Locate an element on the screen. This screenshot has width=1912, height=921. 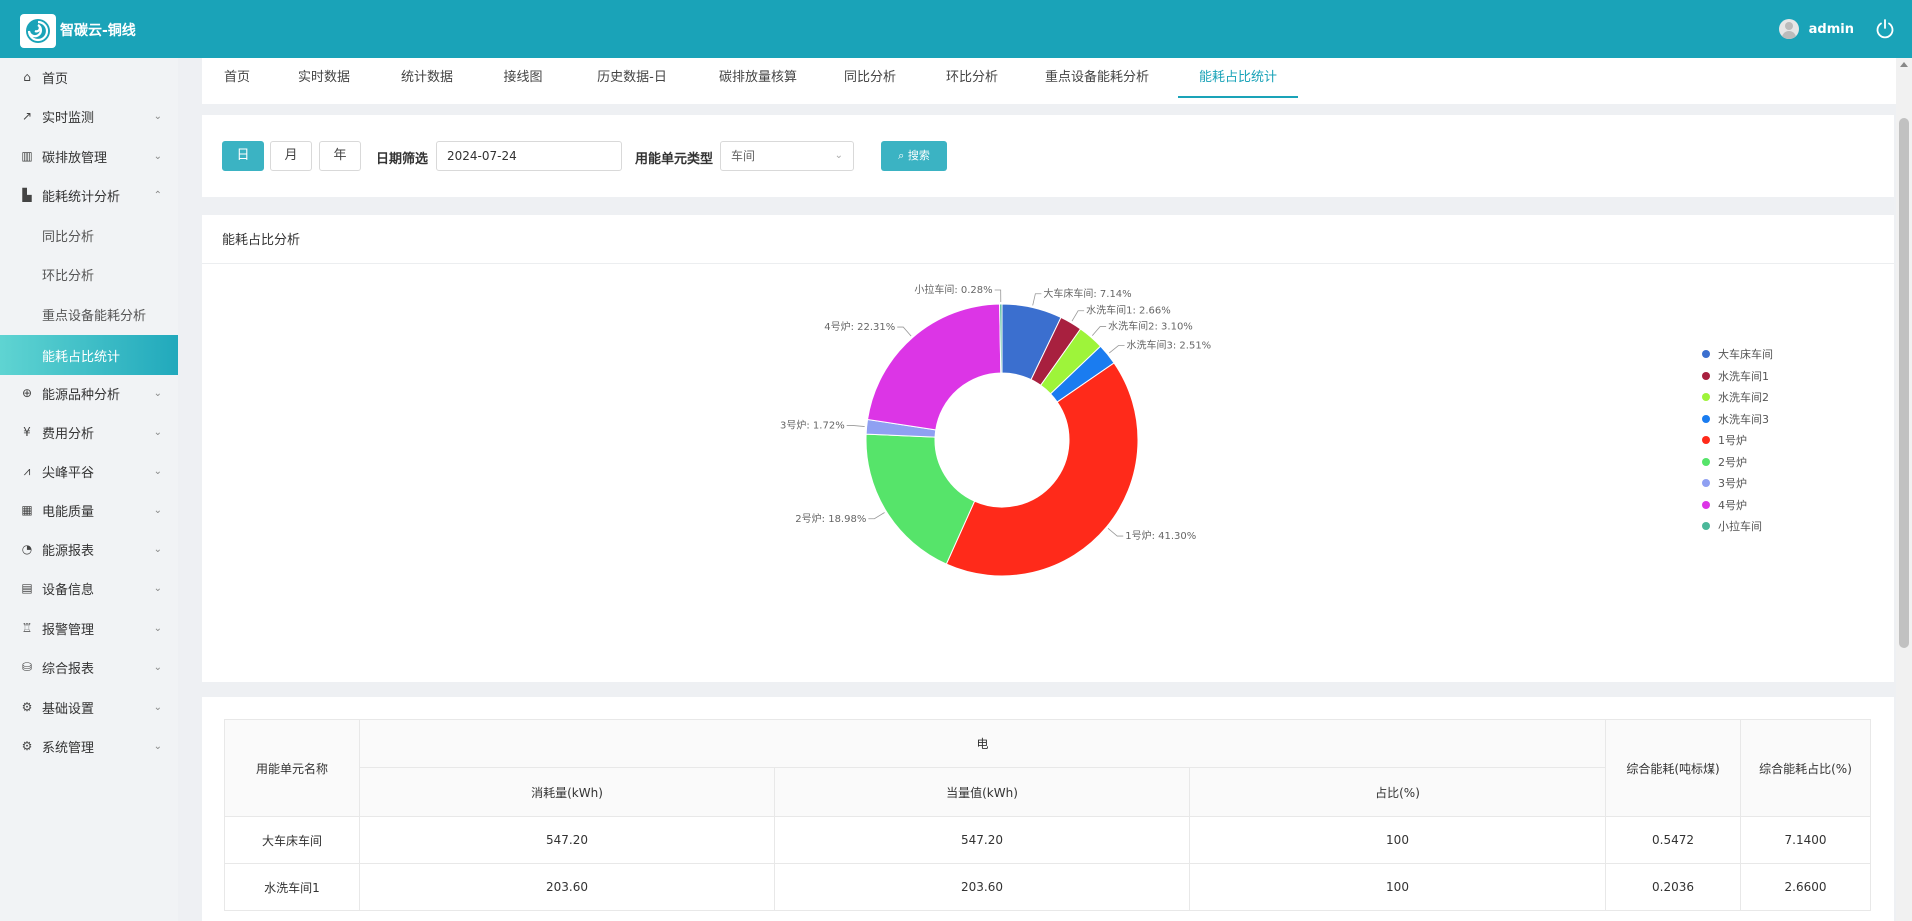
legend-label: 水洗车间2 is located at coordinates (1743, 397).